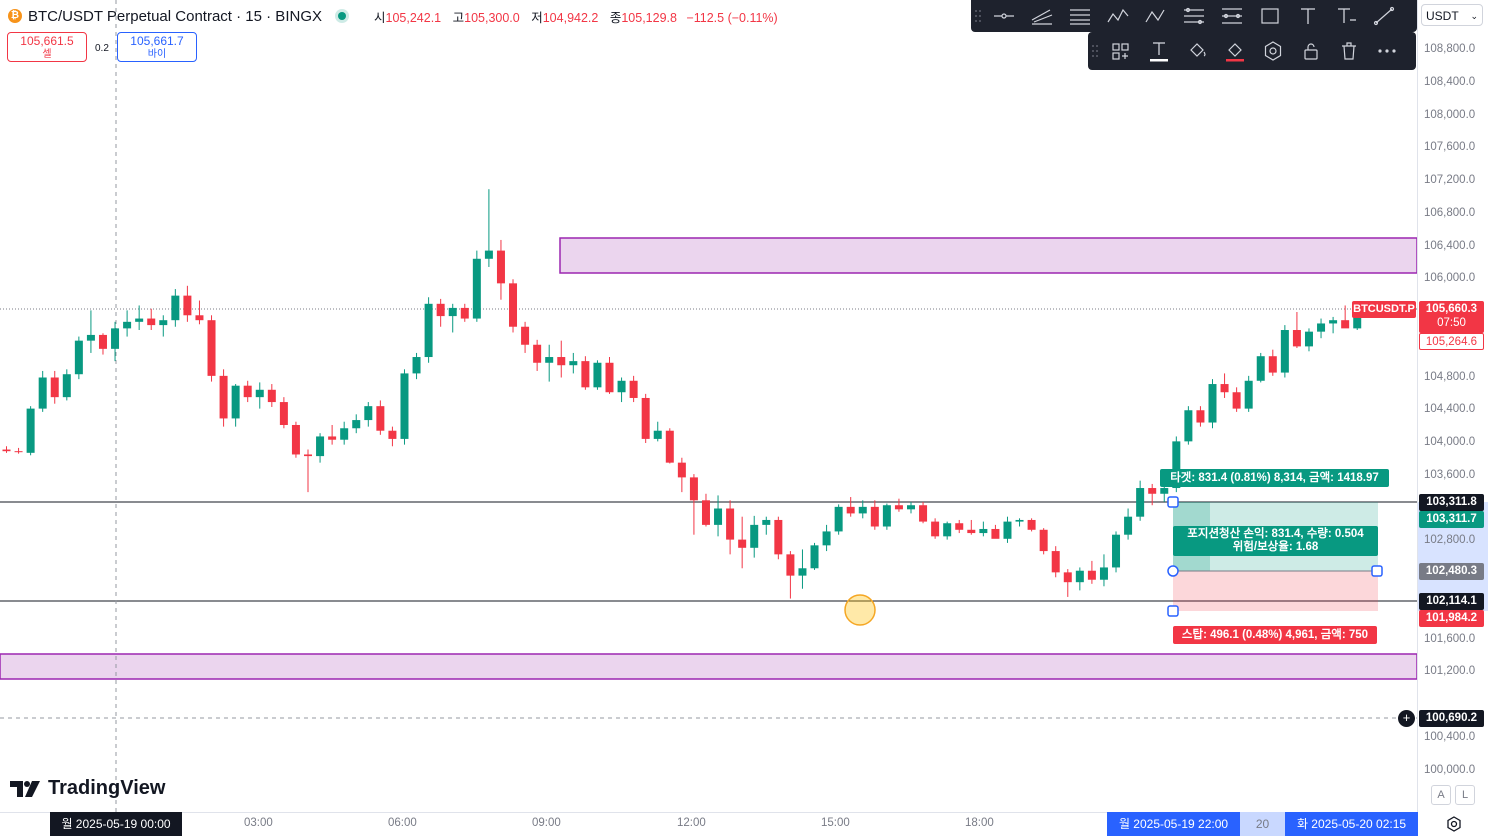  I want to click on market-open-icon, so click(342, 16).